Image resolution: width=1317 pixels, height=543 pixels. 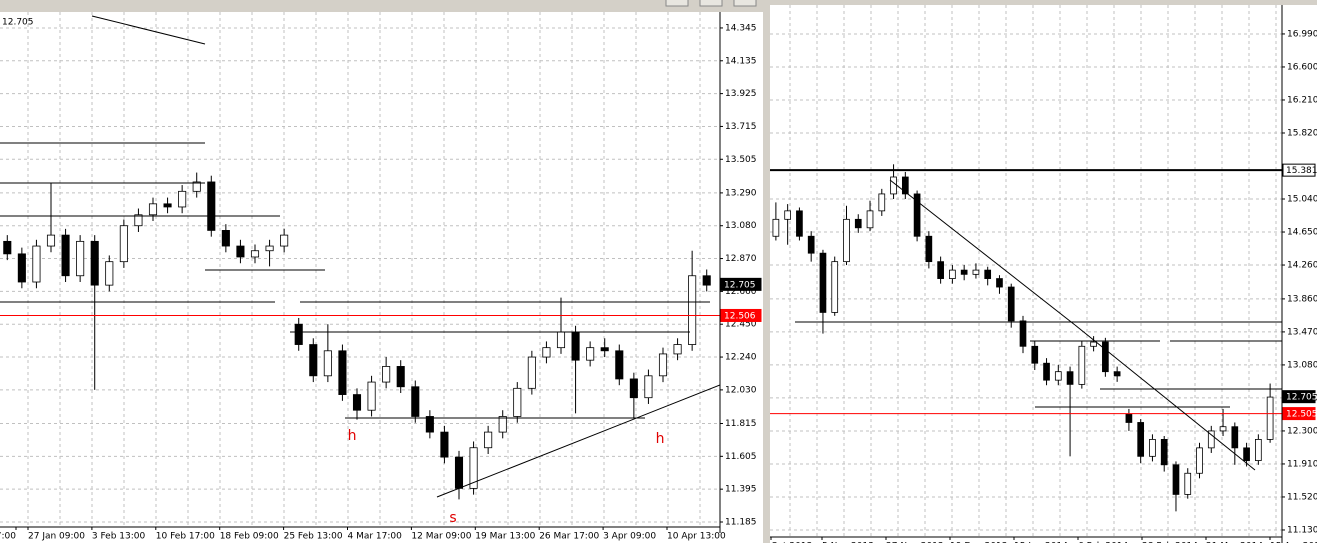 What do you see at coordinates (1302, 299) in the screenshot?
I see `y-tick-label: 13.860` at bounding box center [1302, 299].